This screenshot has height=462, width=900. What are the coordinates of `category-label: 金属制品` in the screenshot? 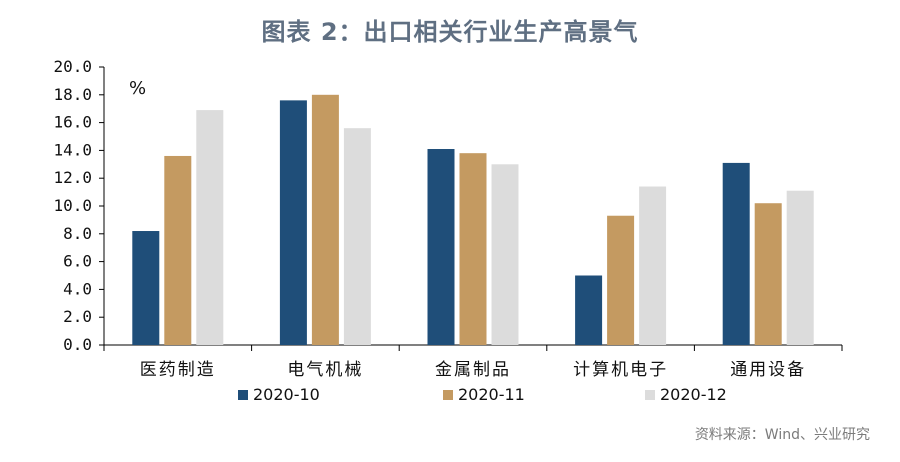 It's located at (473, 370).